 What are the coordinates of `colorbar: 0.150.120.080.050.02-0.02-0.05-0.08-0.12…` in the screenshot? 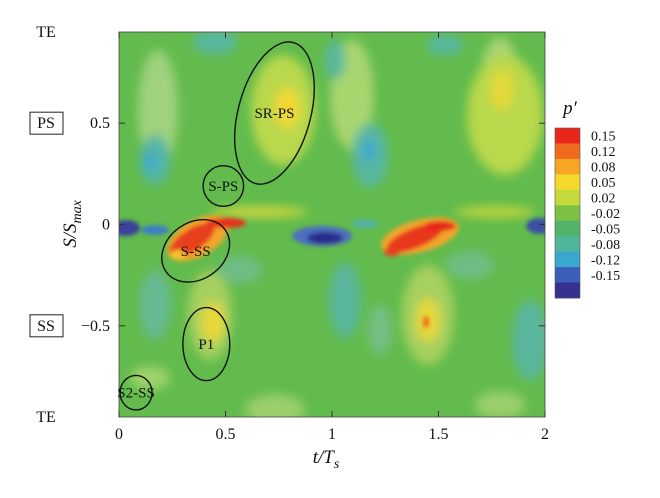 It's located at (587, 198).